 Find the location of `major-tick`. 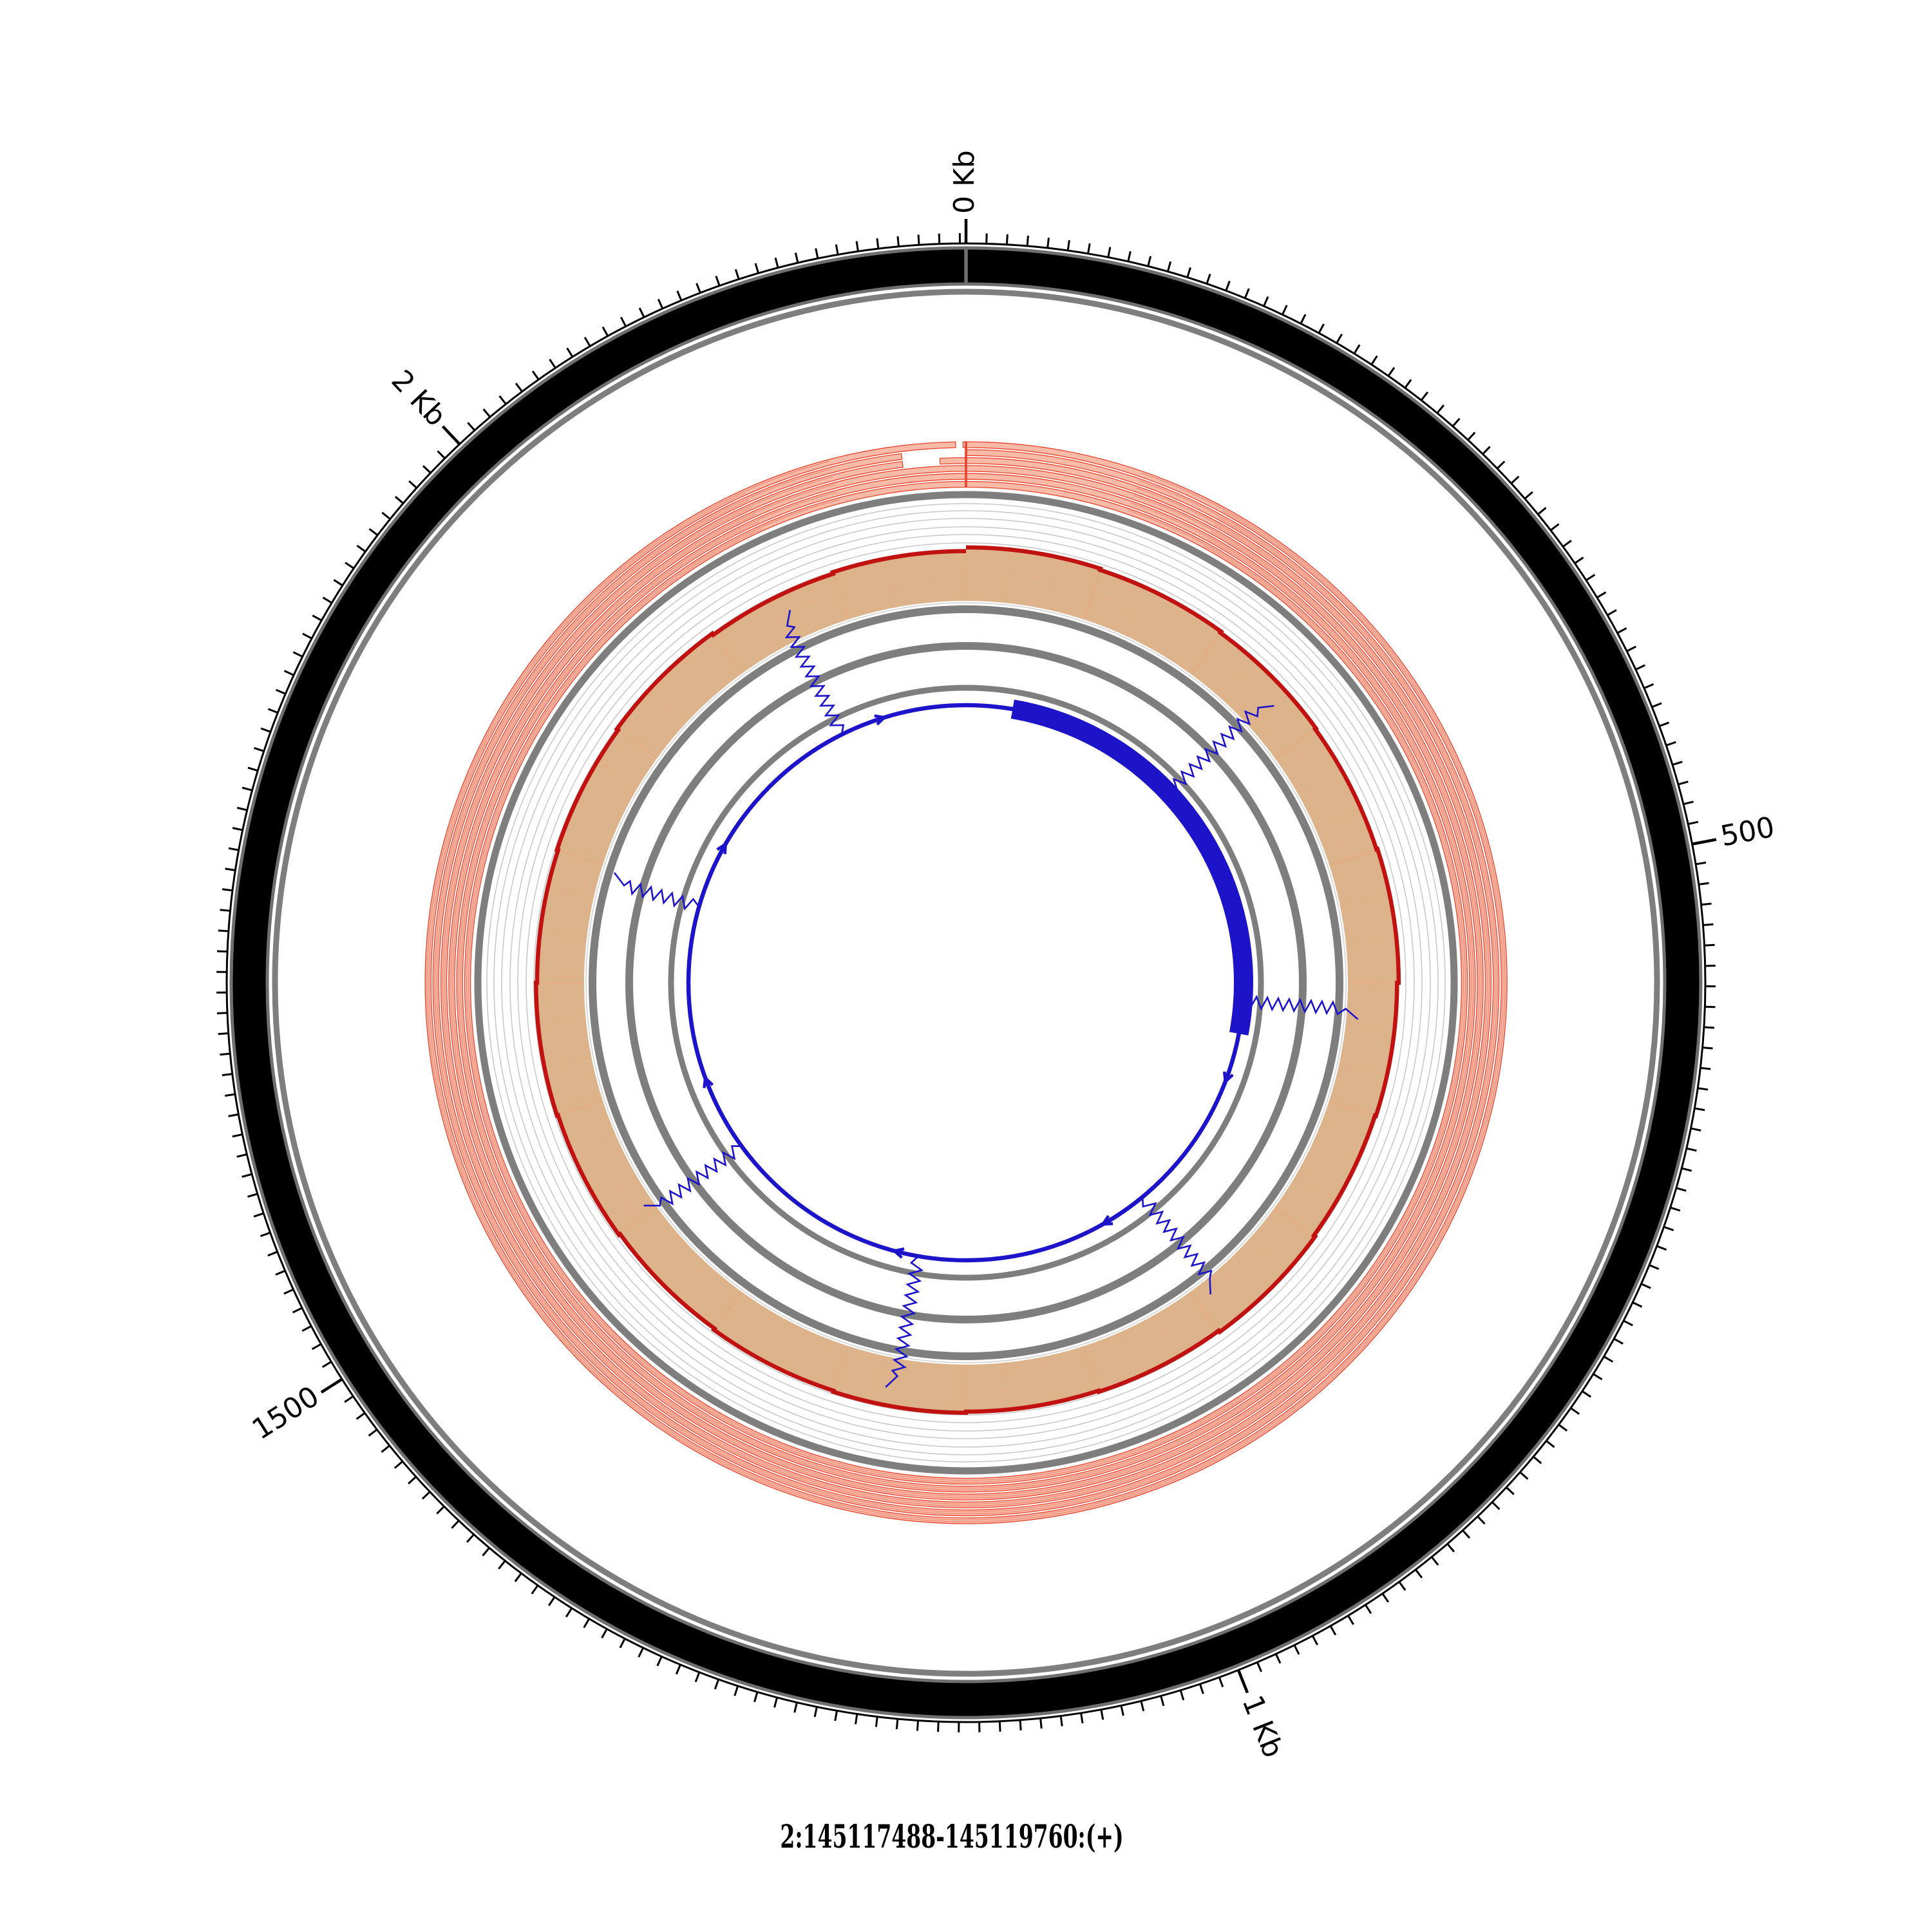

major-tick is located at coordinates (332, 1386).